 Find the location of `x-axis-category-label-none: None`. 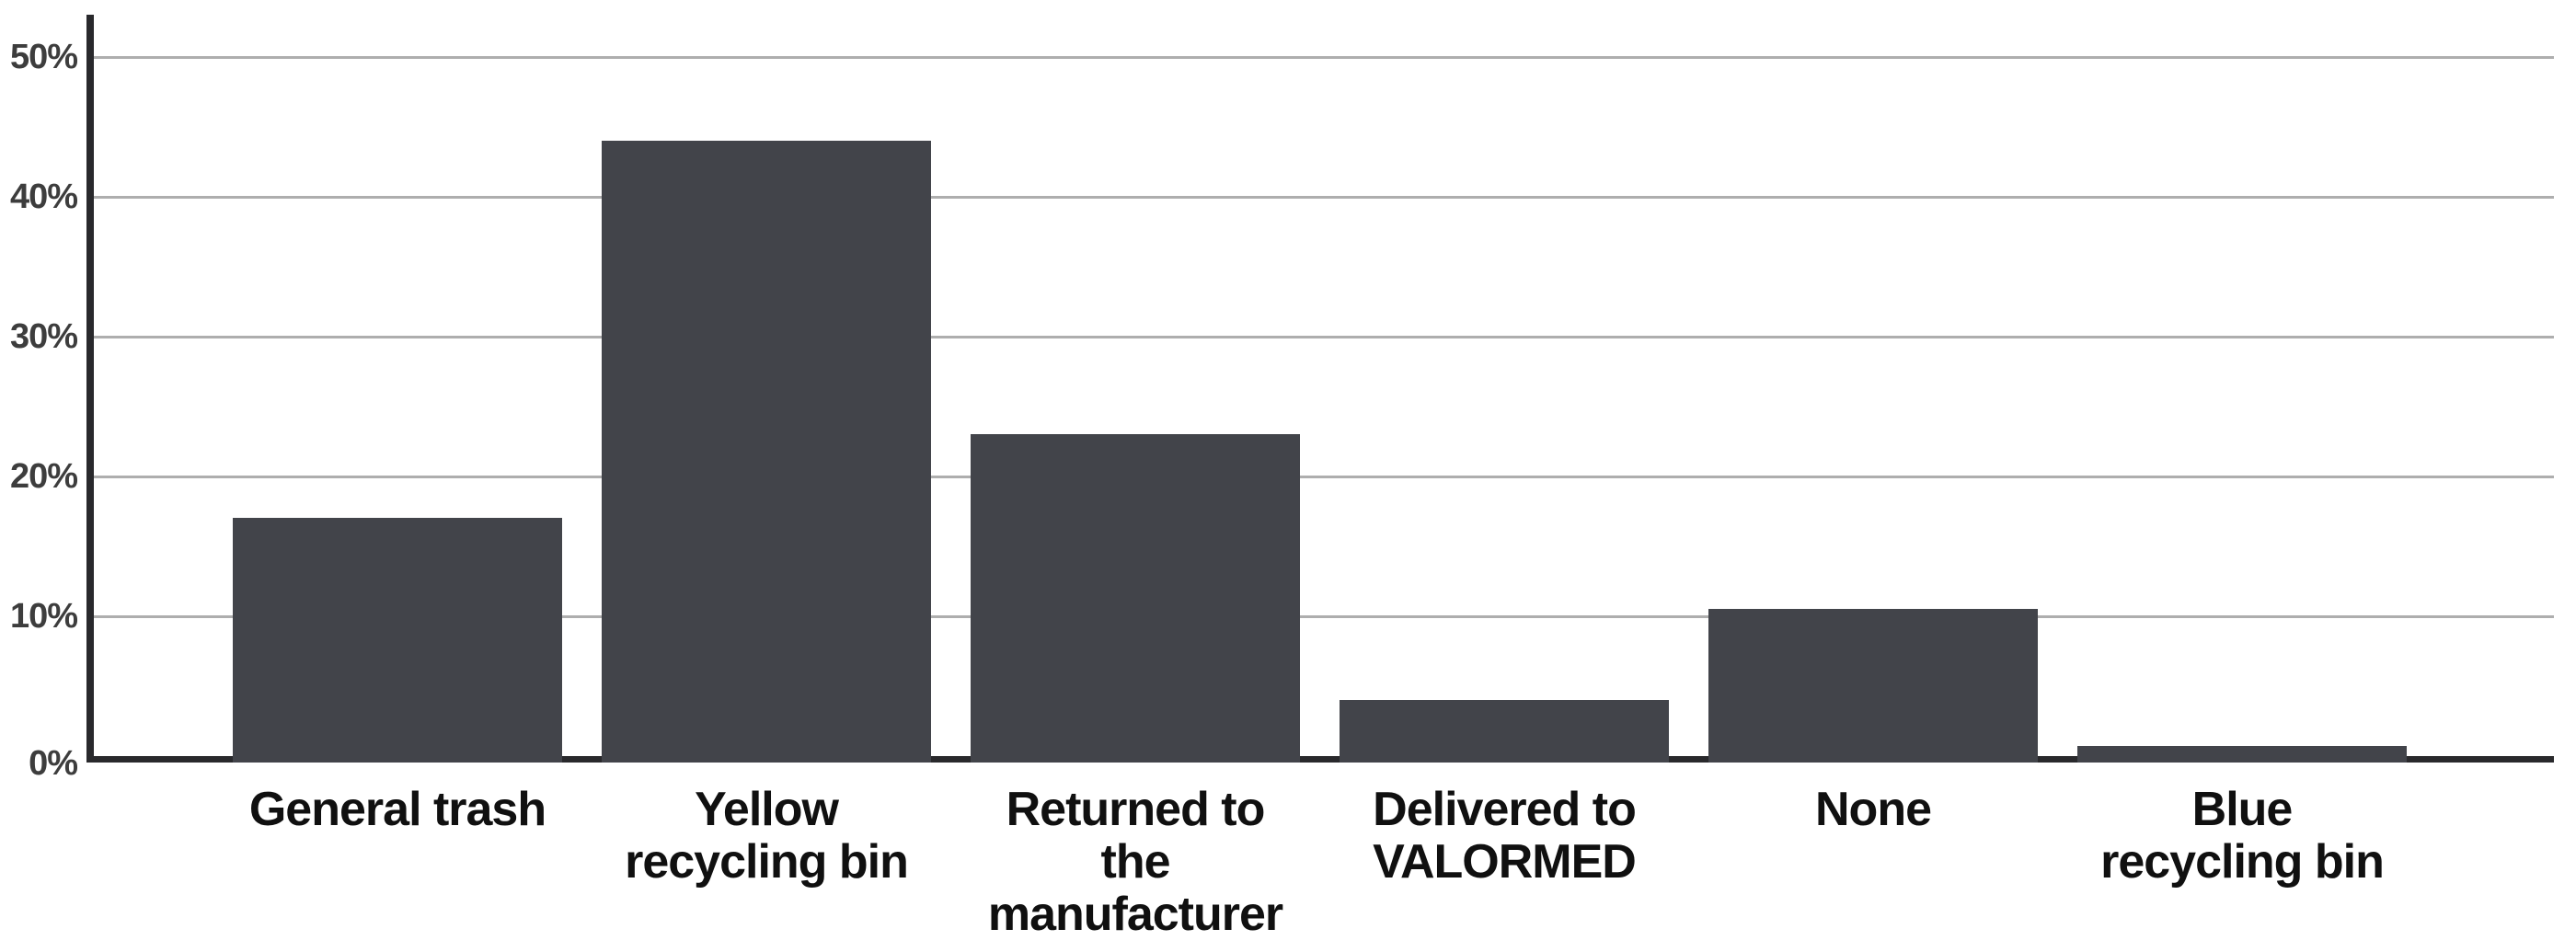

x-axis-category-label-none: None is located at coordinates (1873, 810).